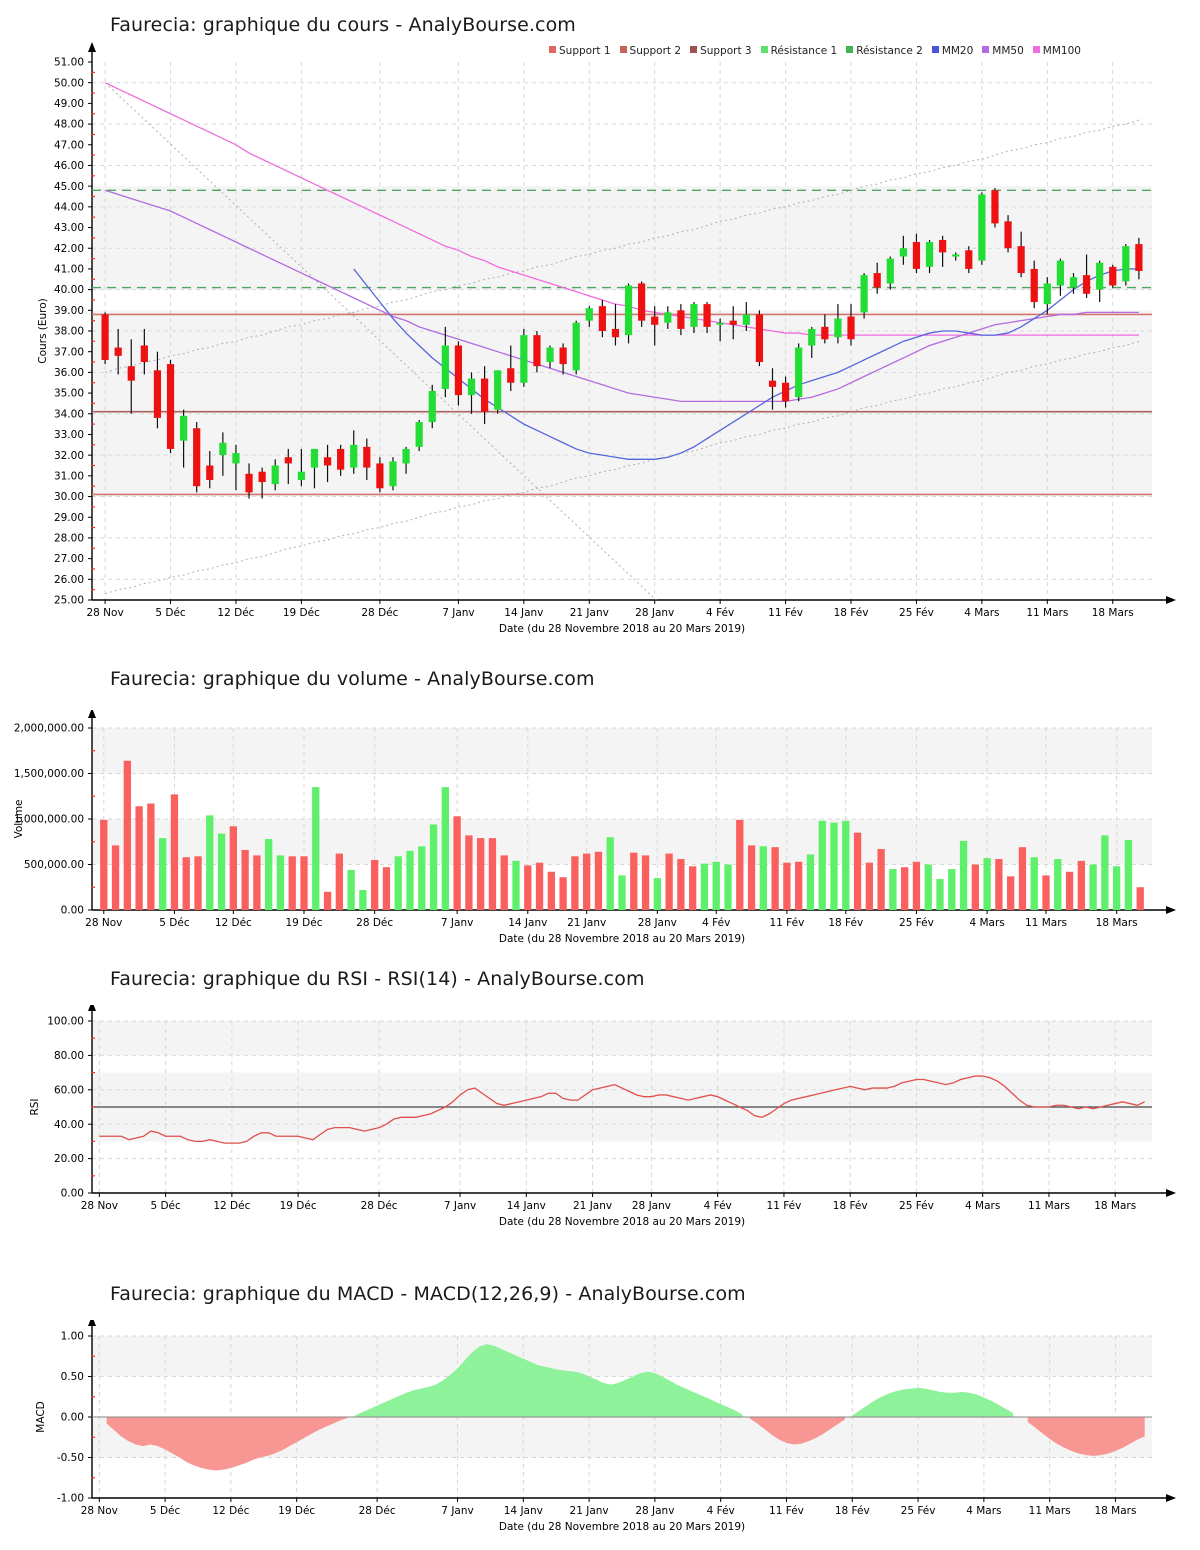 This screenshot has height=1550, width=1200. Describe the element at coordinates (54, 865) in the screenshot. I see `y-tick-label: 500,000.00` at that location.